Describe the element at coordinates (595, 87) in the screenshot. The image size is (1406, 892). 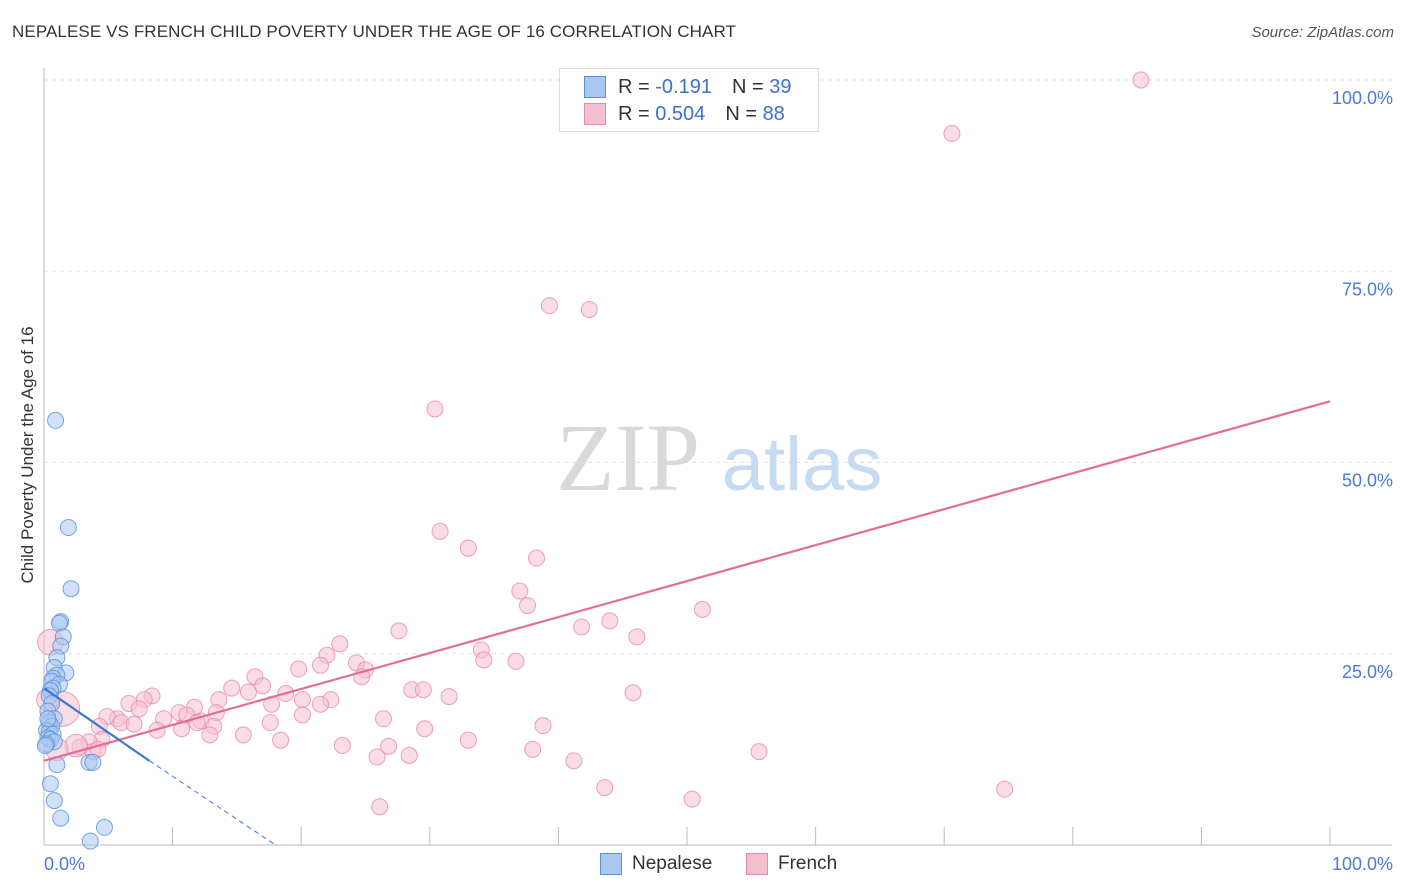
I see `legend-swatch-nepalese` at that location.